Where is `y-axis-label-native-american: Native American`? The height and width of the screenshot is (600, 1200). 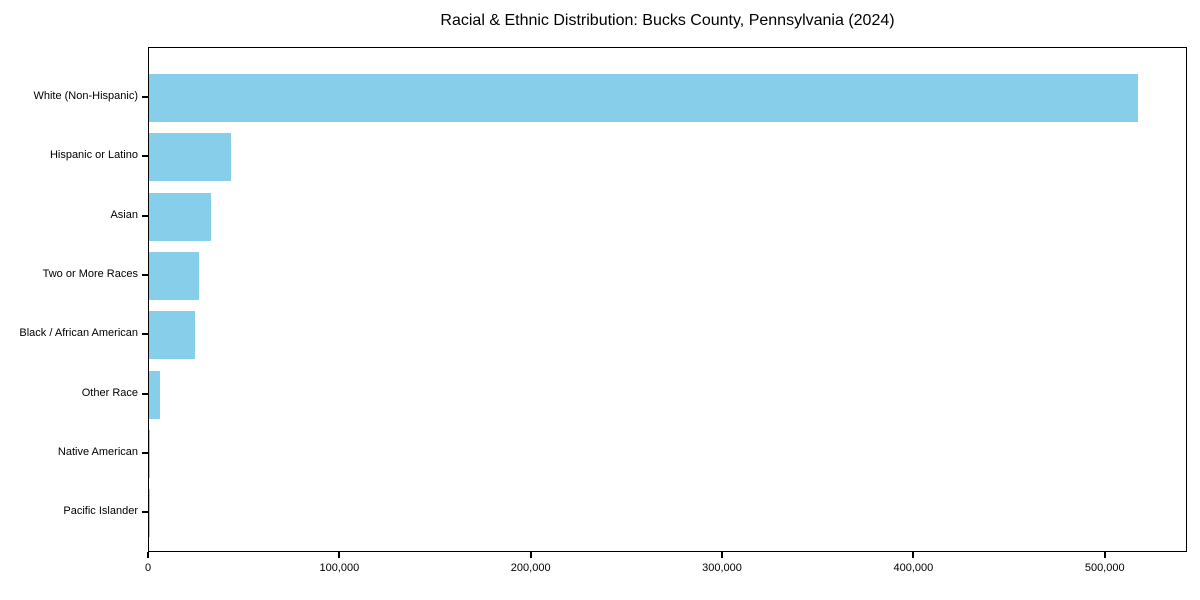 y-axis-label-native-american: Native American is located at coordinates (97, 451).